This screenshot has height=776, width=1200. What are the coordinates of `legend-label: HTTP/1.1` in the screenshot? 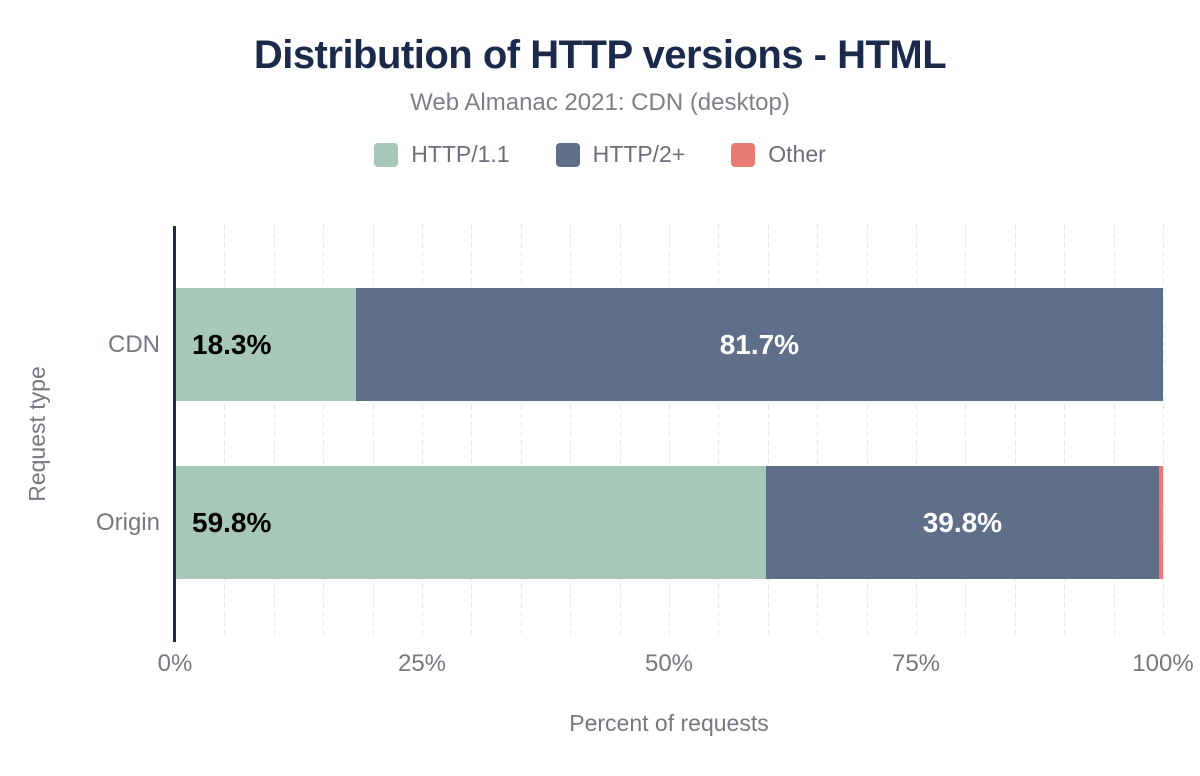 It's located at (460, 154).